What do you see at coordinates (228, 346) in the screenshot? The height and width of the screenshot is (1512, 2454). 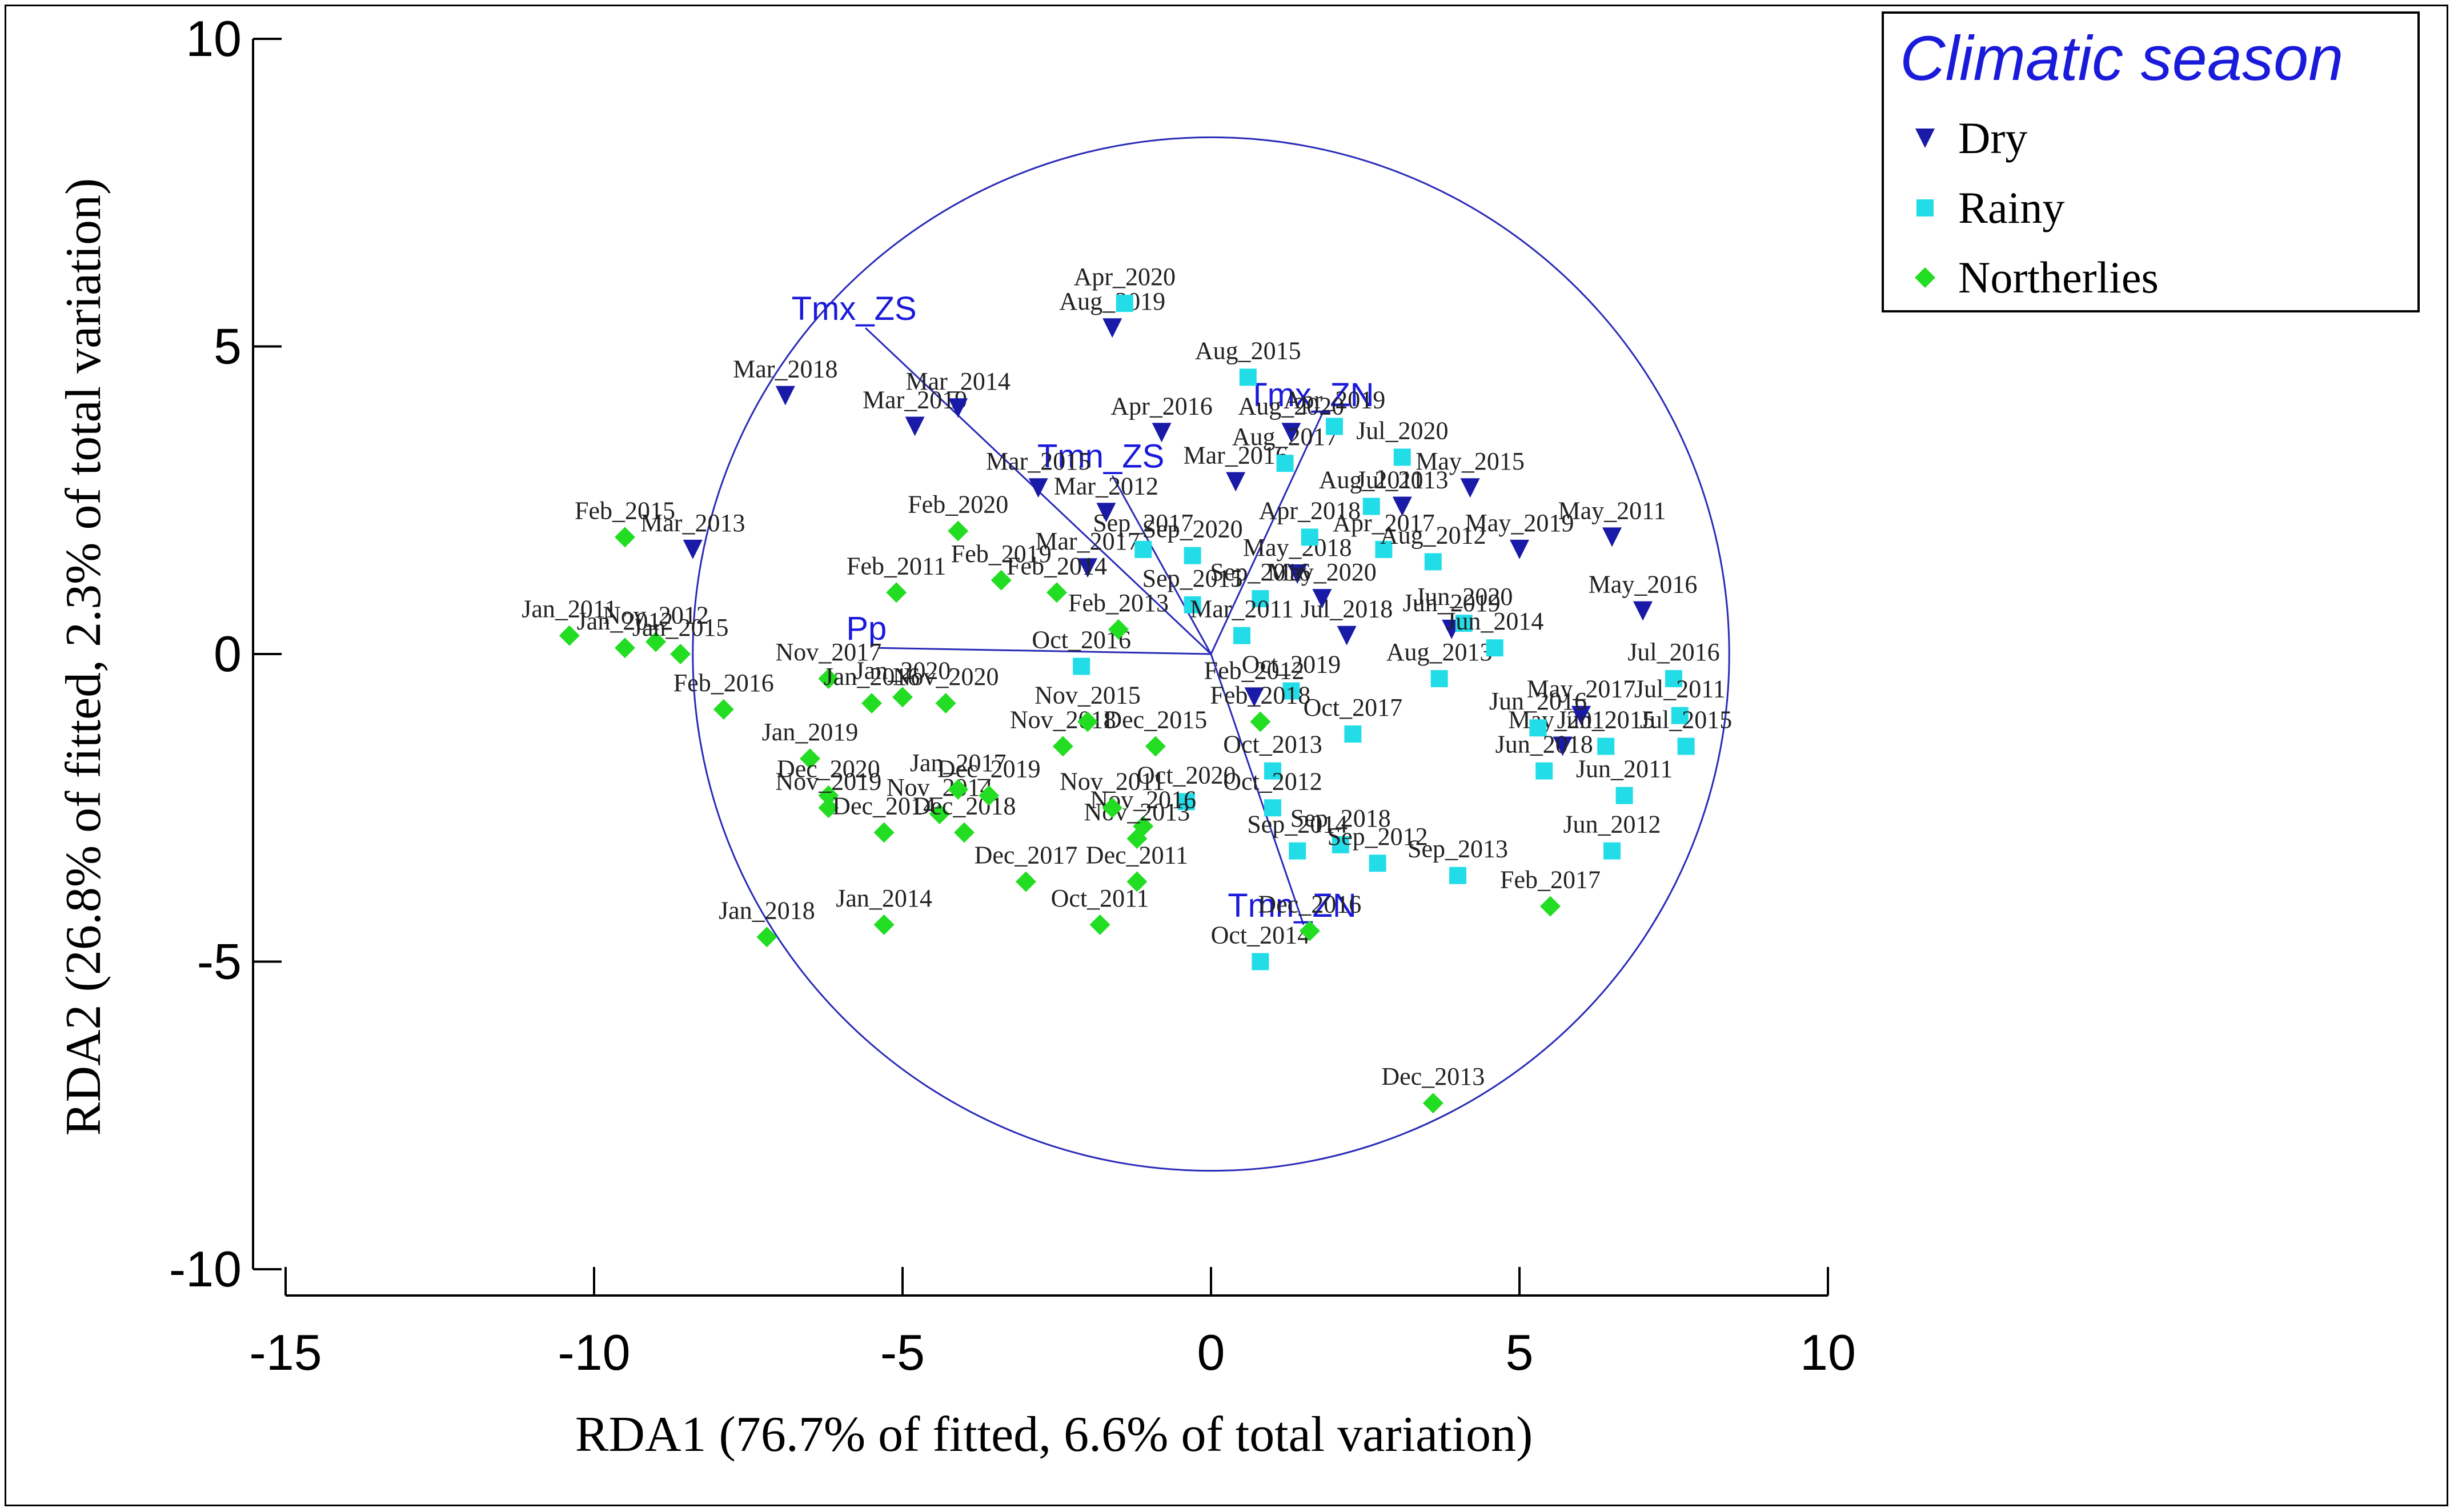 I see `y-tick-label: 5` at bounding box center [228, 346].